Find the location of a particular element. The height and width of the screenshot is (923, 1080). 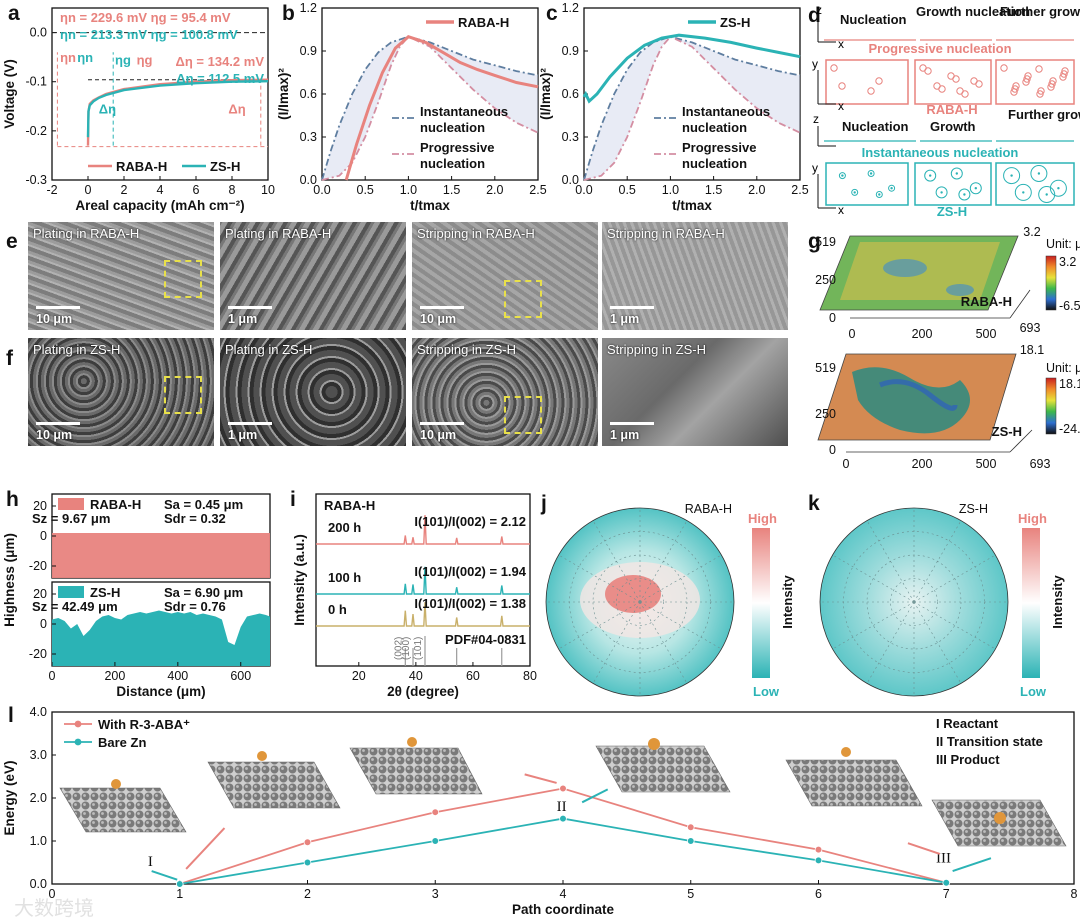

h-xlabel: Distance (μm) is located at coordinates (160, 691).